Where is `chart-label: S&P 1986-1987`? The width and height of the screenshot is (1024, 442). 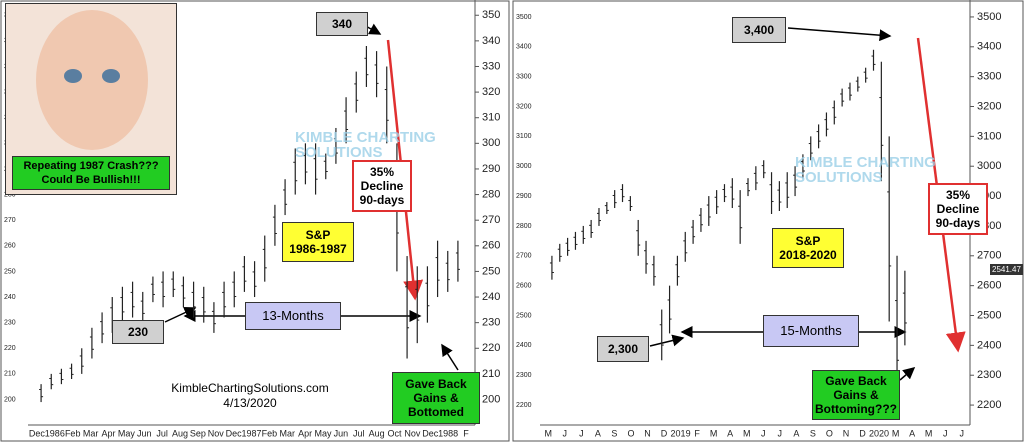
chart-label: S&P 1986-1987 is located at coordinates (318, 242).